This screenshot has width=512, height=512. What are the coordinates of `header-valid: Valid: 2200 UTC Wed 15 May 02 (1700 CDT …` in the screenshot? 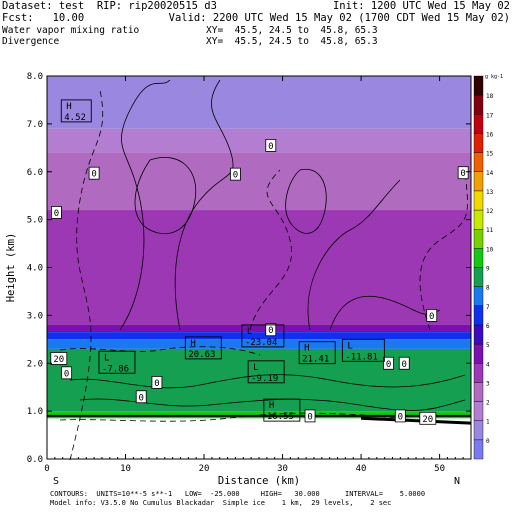 It's located at (339, 18).